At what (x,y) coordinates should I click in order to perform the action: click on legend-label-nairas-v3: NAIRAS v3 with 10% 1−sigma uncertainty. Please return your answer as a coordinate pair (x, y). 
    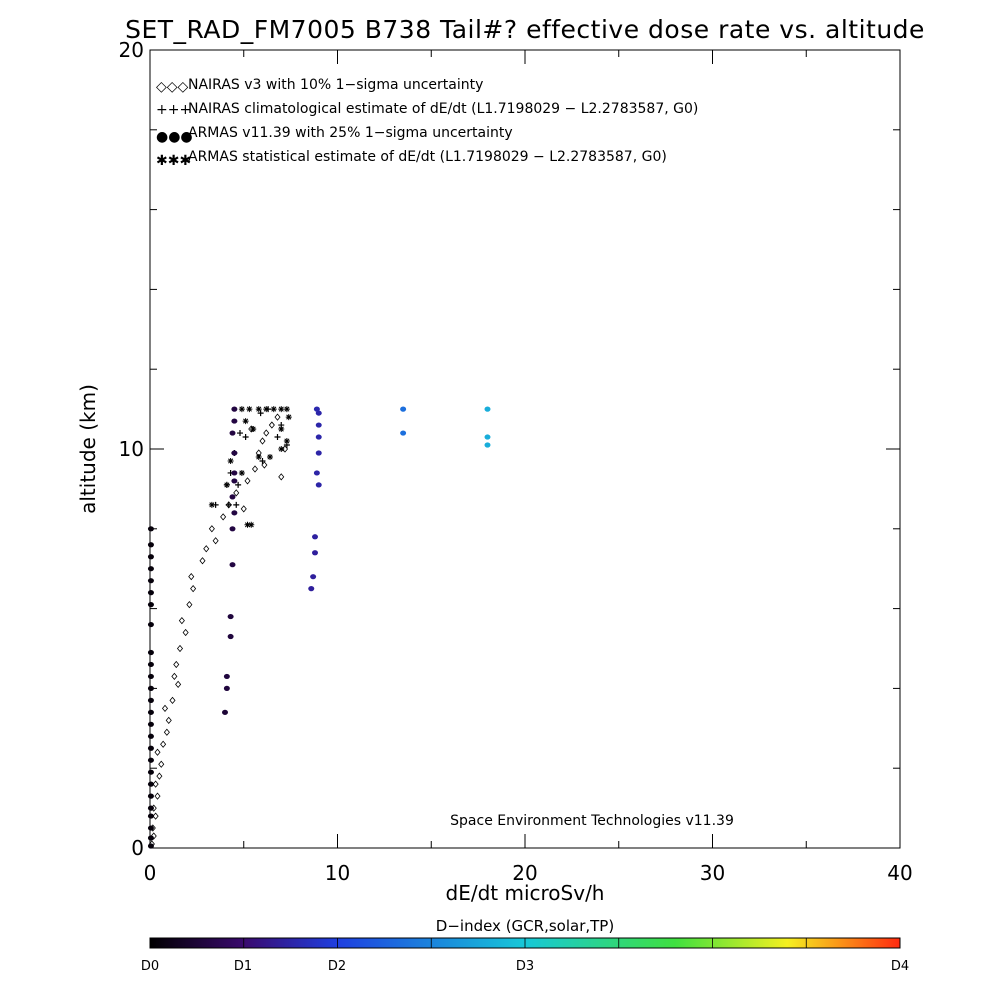
    Looking at the image, I should click on (335, 85).